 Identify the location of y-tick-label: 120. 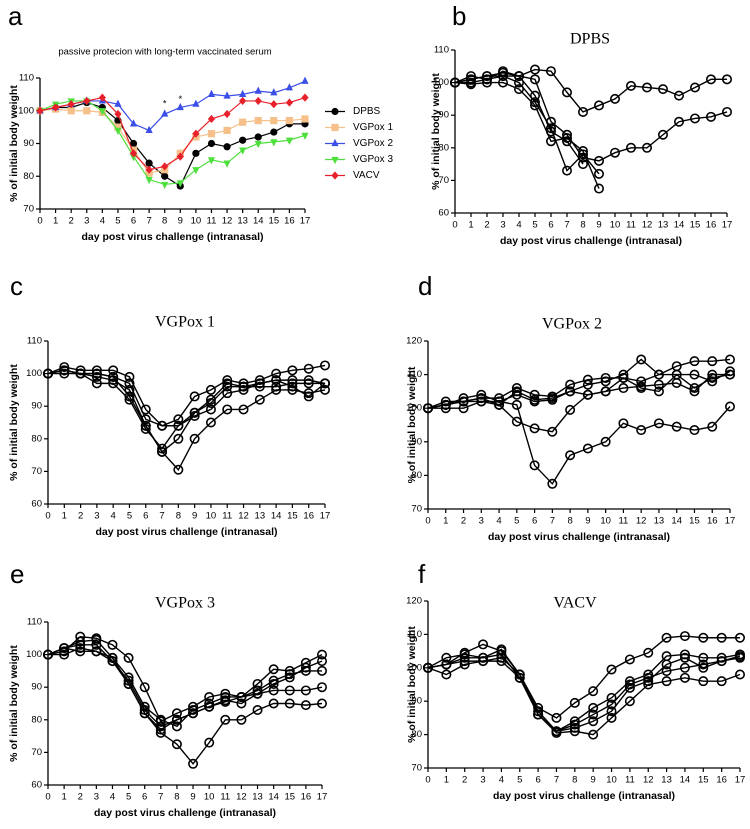
(414, 601).